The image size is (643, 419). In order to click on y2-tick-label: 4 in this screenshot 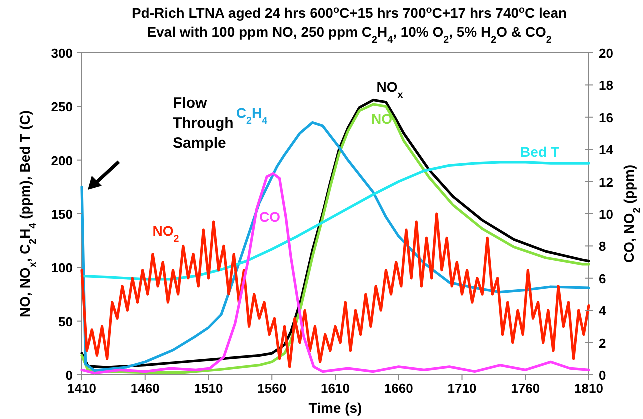, I will do `click(603, 311)`.